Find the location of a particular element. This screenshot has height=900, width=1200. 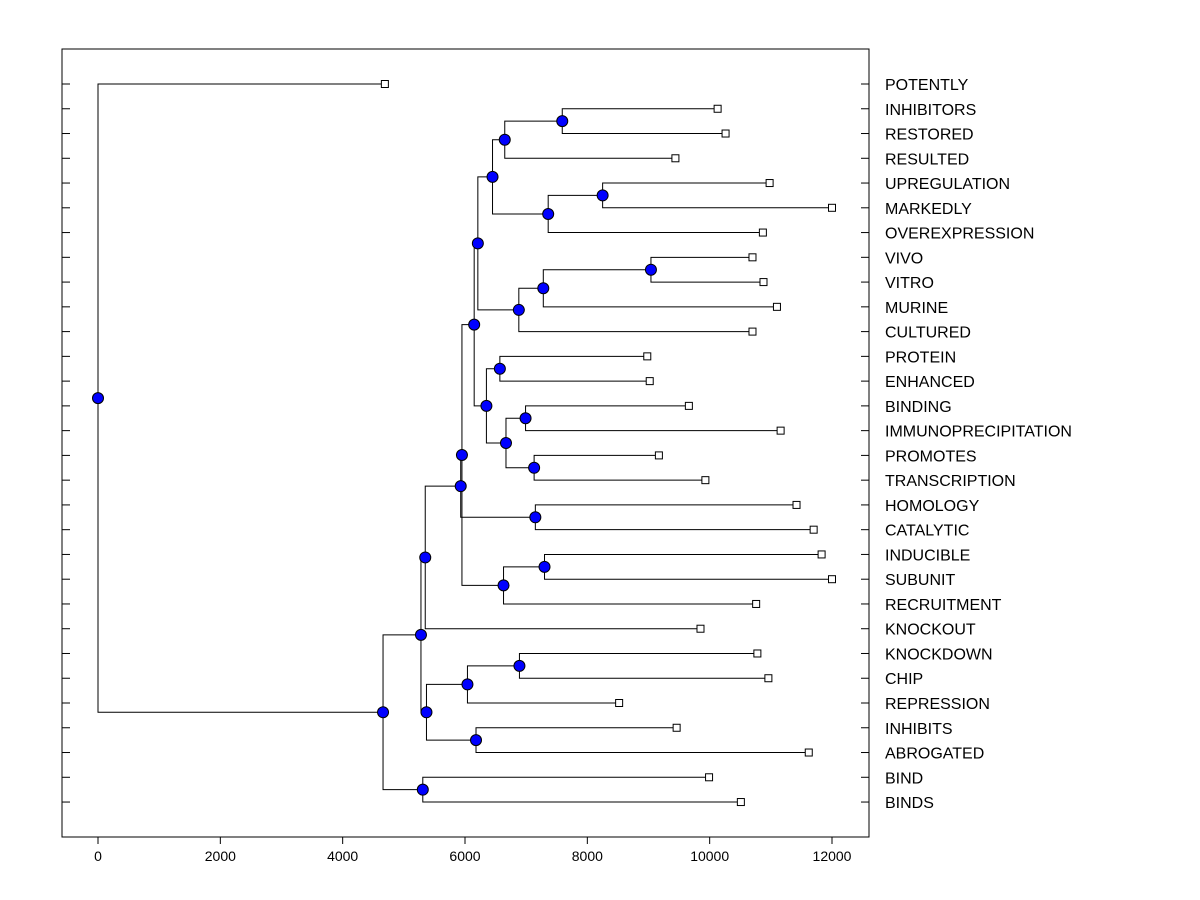

leaf-label: BINDING is located at coordinates (918, 407).